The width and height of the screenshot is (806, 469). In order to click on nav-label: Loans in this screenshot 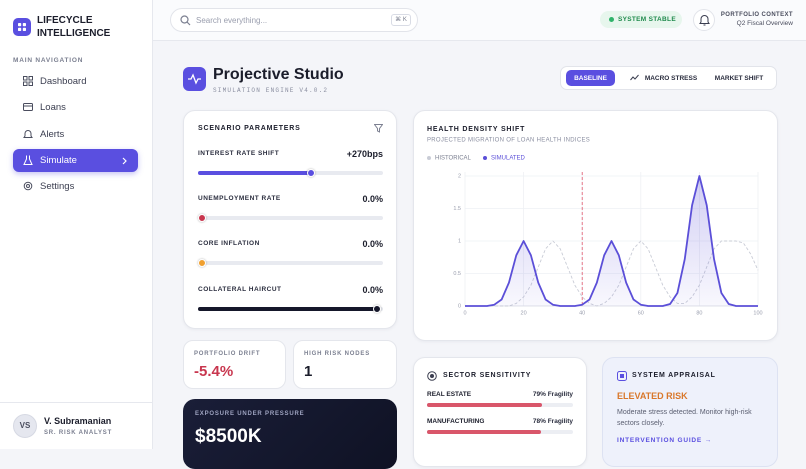, I will do `click(53, 107)`.